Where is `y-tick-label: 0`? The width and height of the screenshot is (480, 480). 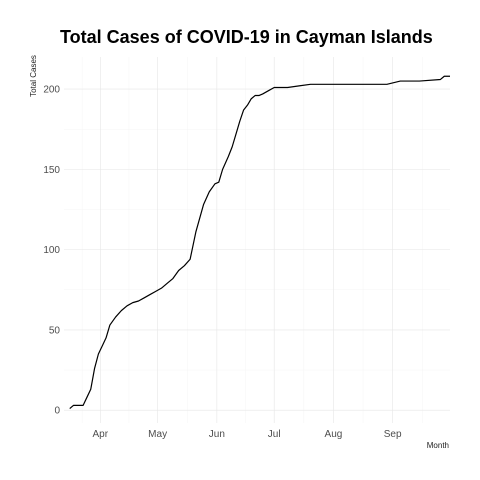 y-tick-label: 0 is located at coordinates (57, 411).